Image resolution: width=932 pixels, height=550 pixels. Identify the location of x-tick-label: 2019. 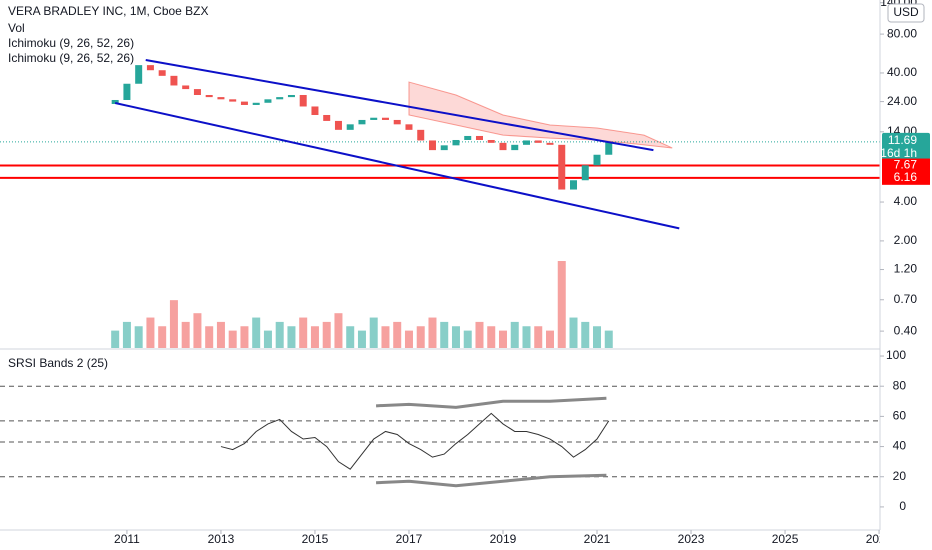
(503, 539).